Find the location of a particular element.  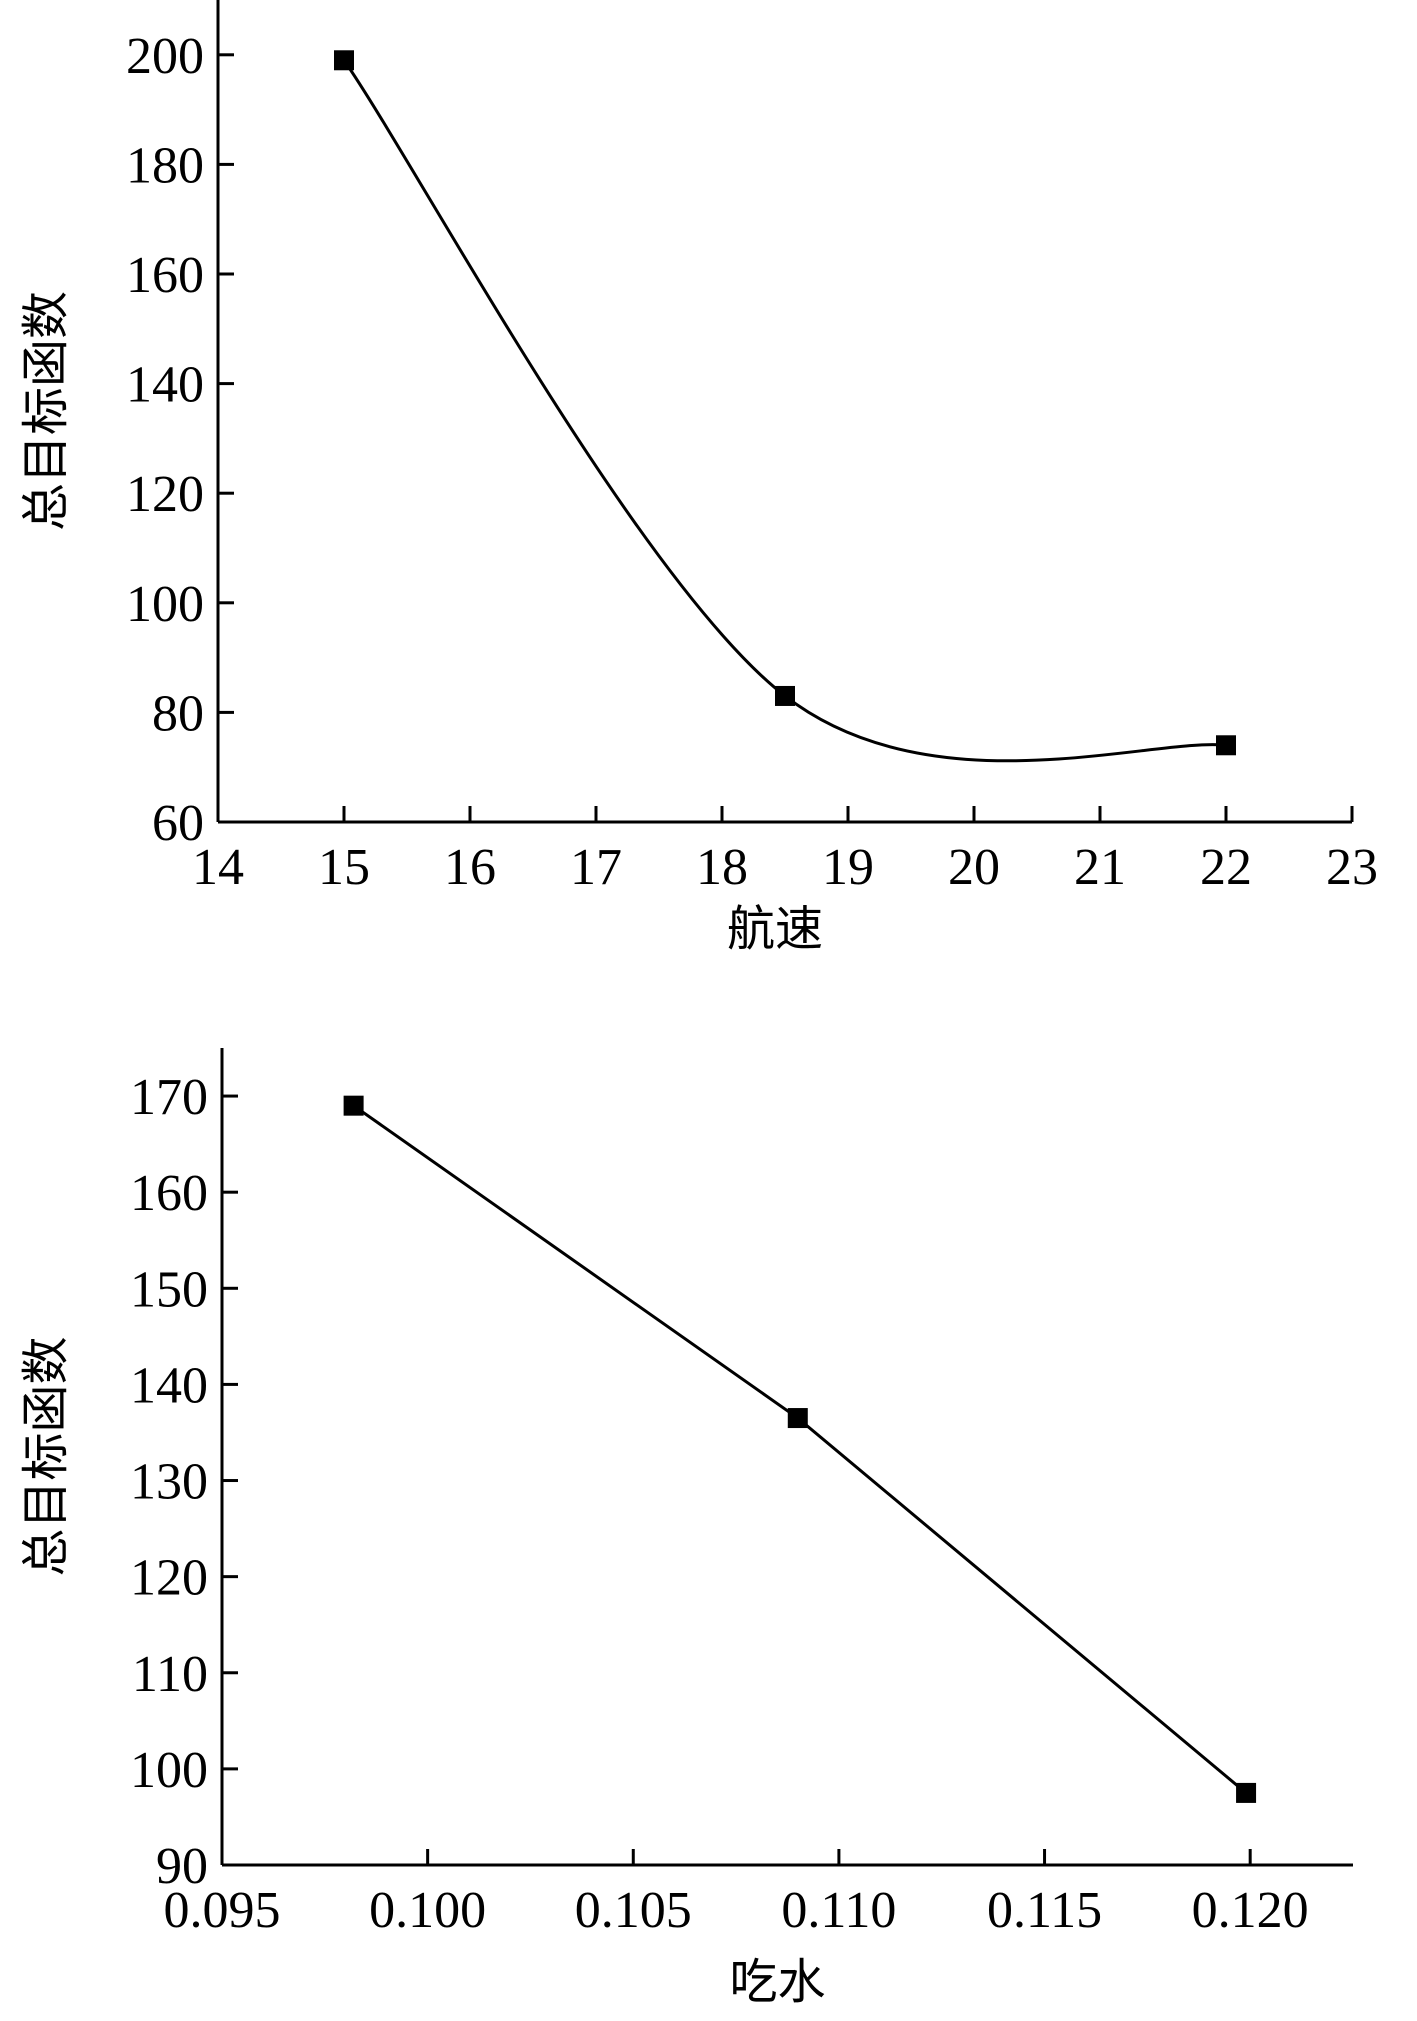

y-tick-label: 180 is located at coordinates (165, 165).